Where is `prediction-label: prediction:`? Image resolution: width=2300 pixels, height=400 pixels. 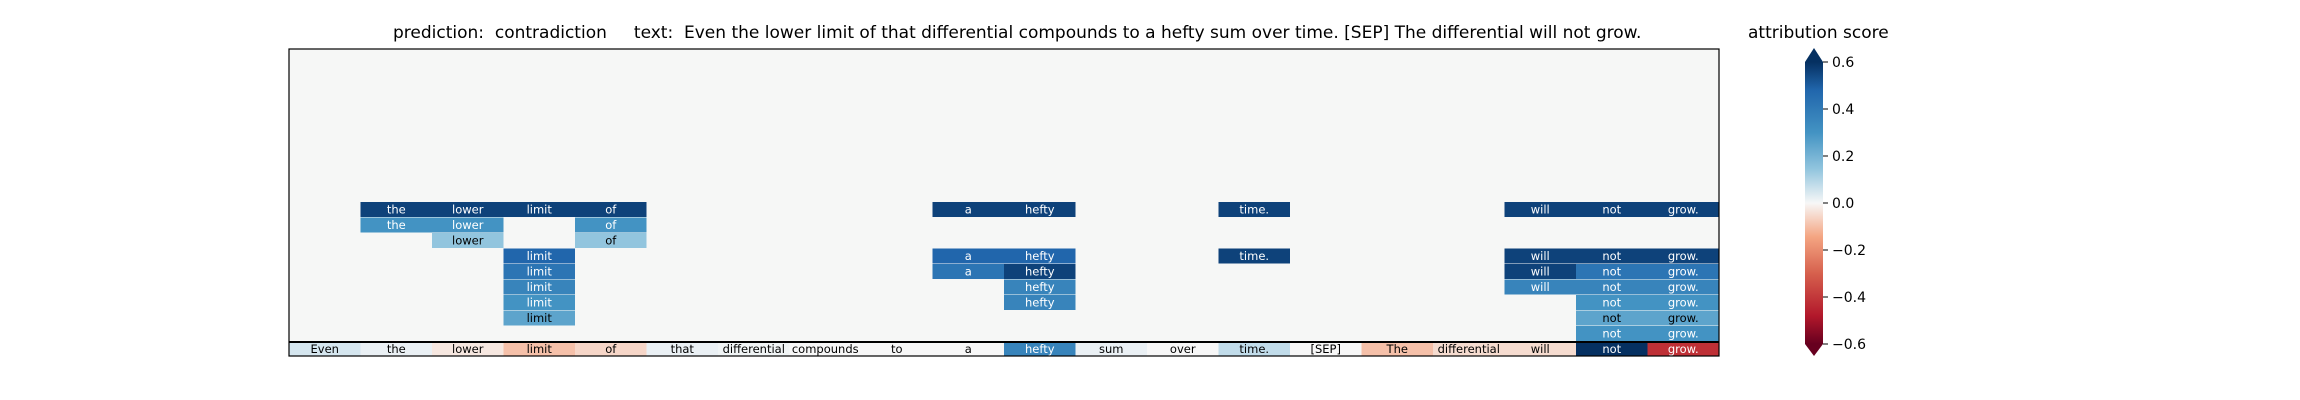
prediction-label: prediction: is located at coordinates (439, 33).